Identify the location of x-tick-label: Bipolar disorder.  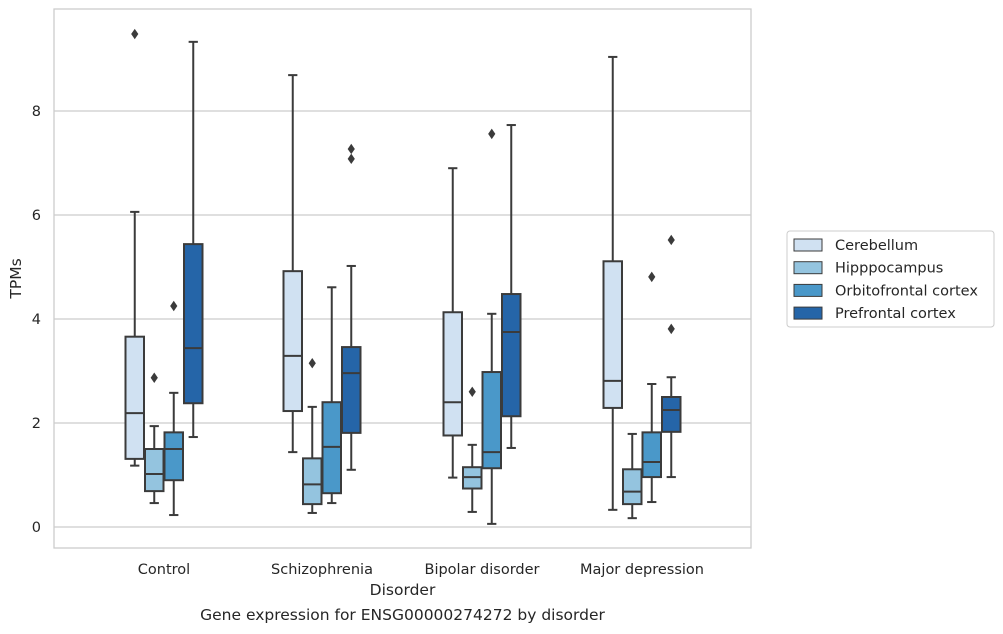
(482, 570).